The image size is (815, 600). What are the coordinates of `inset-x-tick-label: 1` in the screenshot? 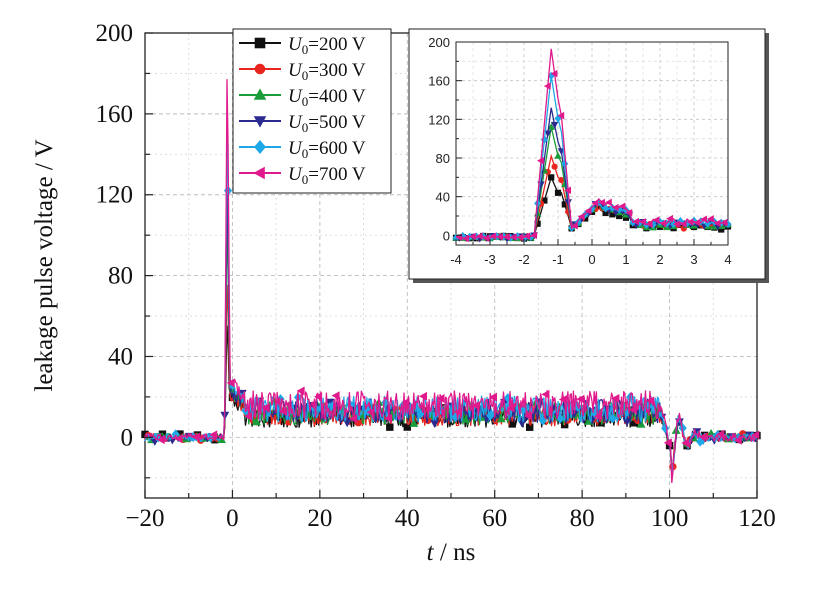 It's located at (625, 259).